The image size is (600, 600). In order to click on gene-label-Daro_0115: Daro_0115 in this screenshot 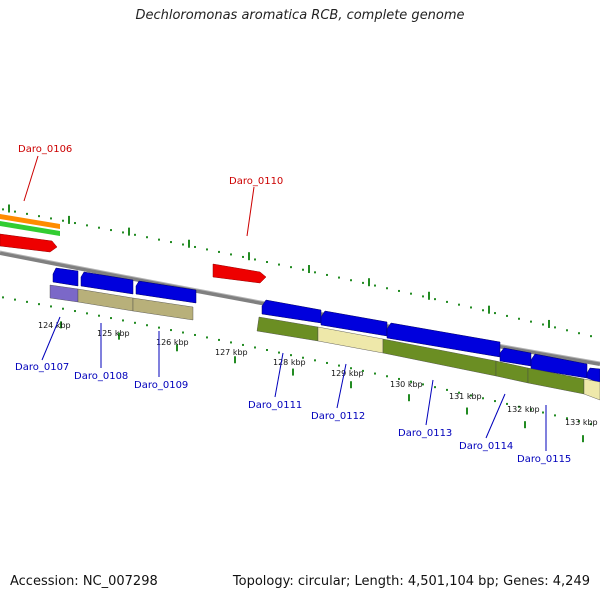, I will do `click(544, 459)`.